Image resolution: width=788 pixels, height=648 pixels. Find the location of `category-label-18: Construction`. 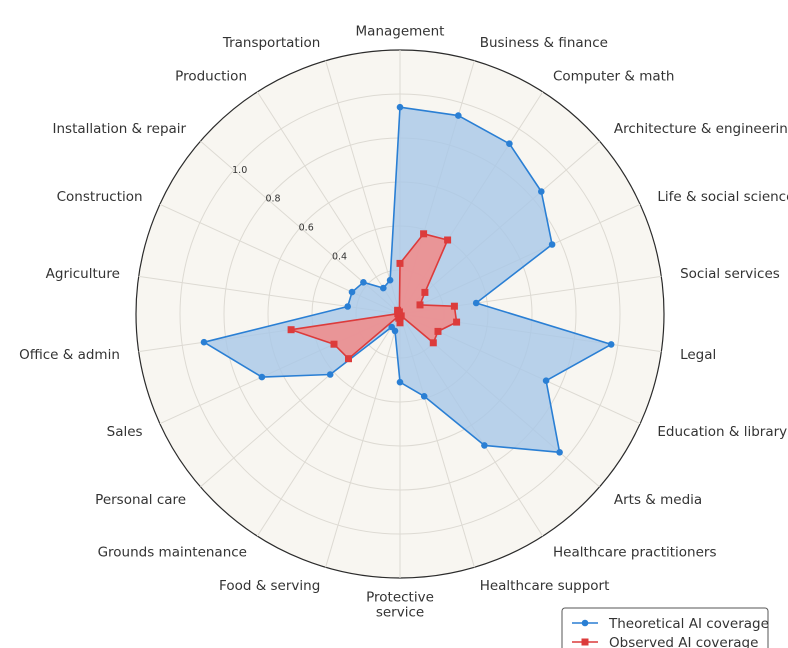

category-label-18: Construction is located at coordinates (100, 197).